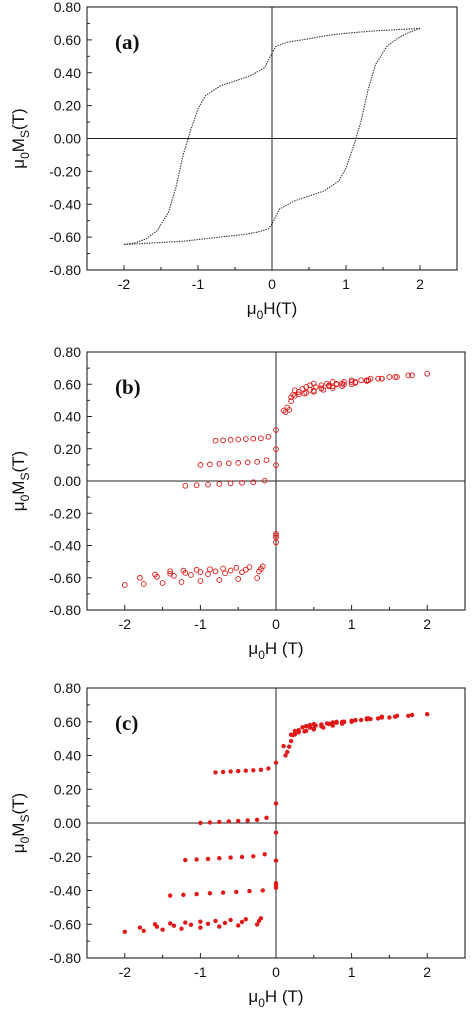 This screenshot has height=1019, width=474. What do you see at coordinates (276, 479) in the screenshot?
I see `data-series` at bounding box center [276, 479].